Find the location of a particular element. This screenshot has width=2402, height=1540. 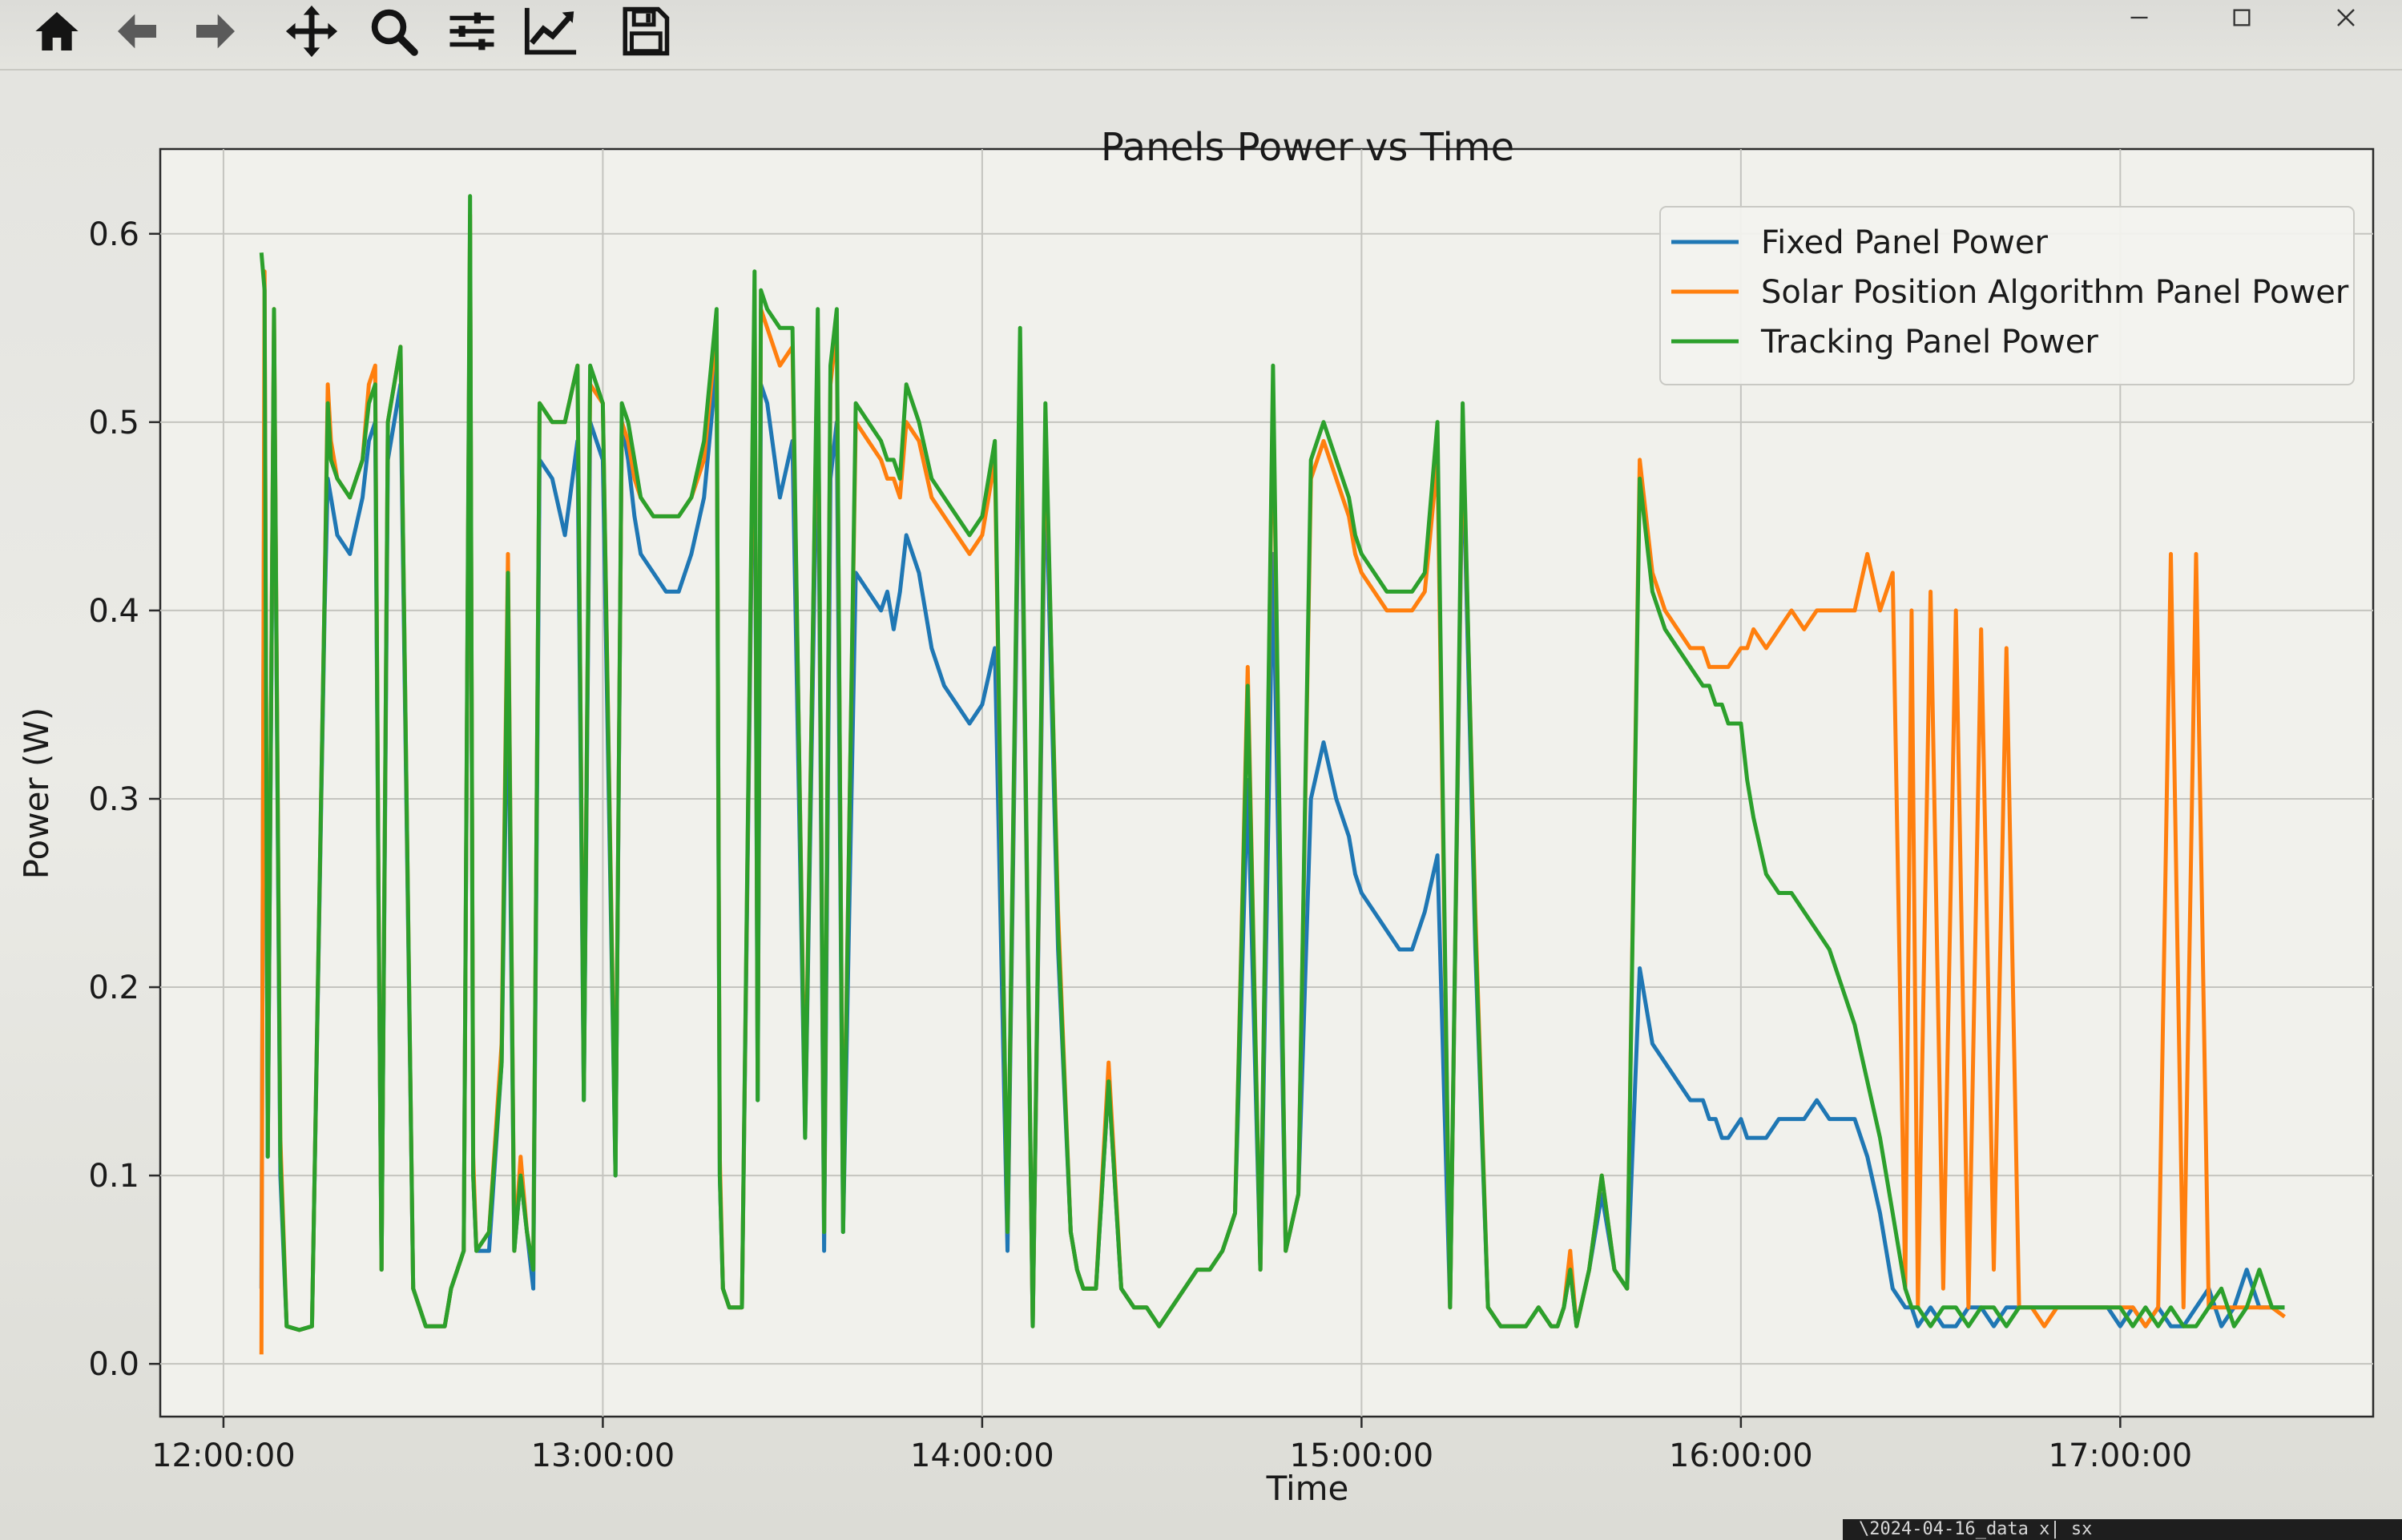

sliders-icon is located at coordinates (472, 31).